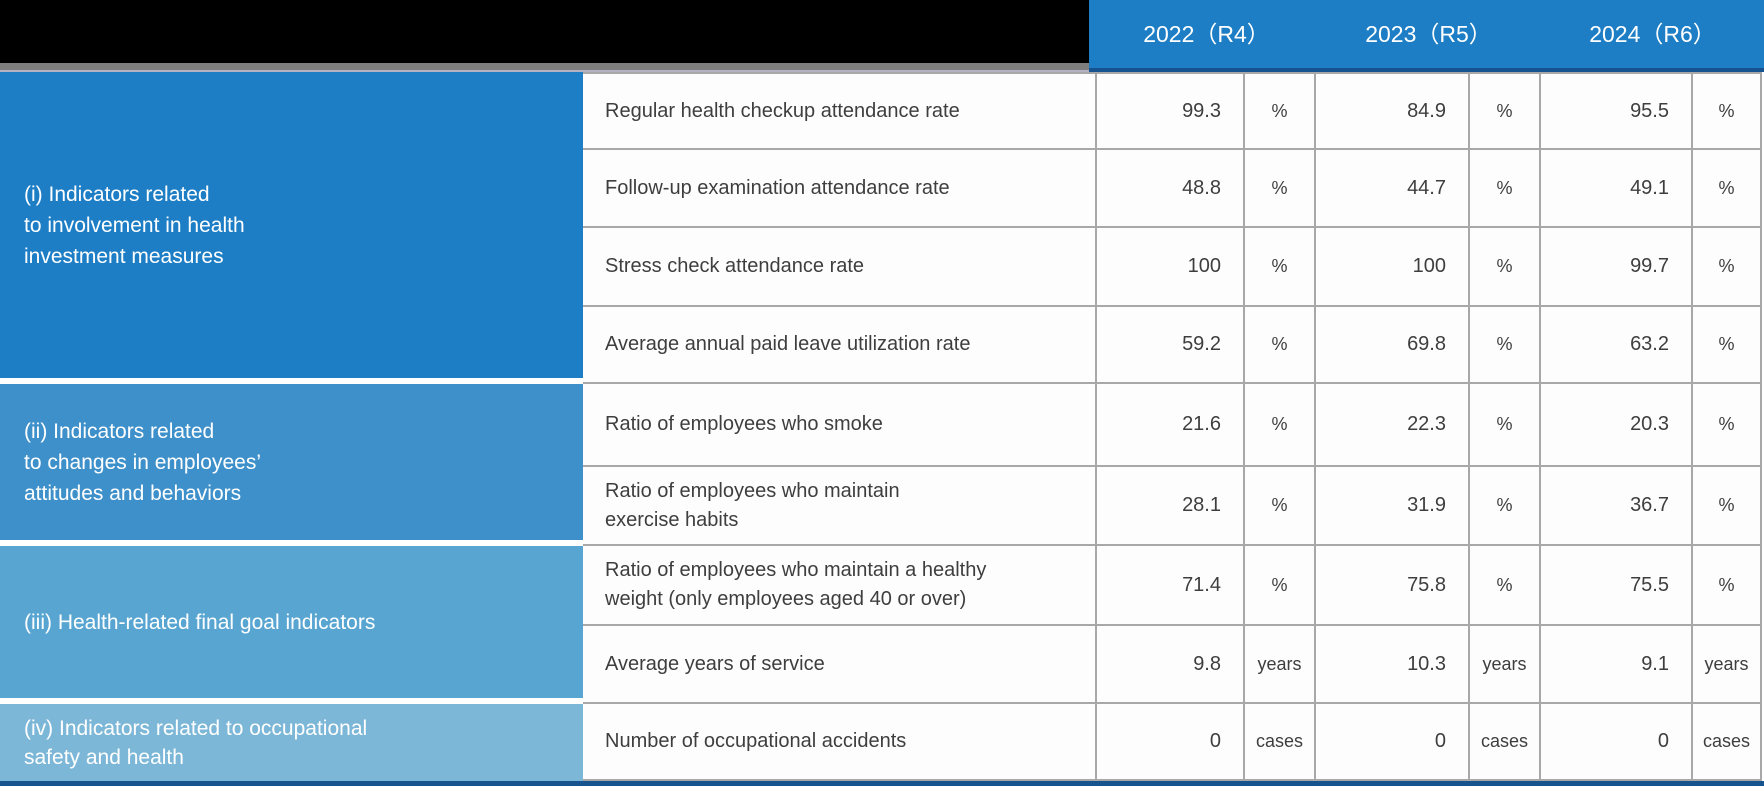 The image size is (1764, 786). What do you see at coordinates (1617, 742) in the screenshot?
I see `value-2024: 0` at bounding box center [1617, 742].